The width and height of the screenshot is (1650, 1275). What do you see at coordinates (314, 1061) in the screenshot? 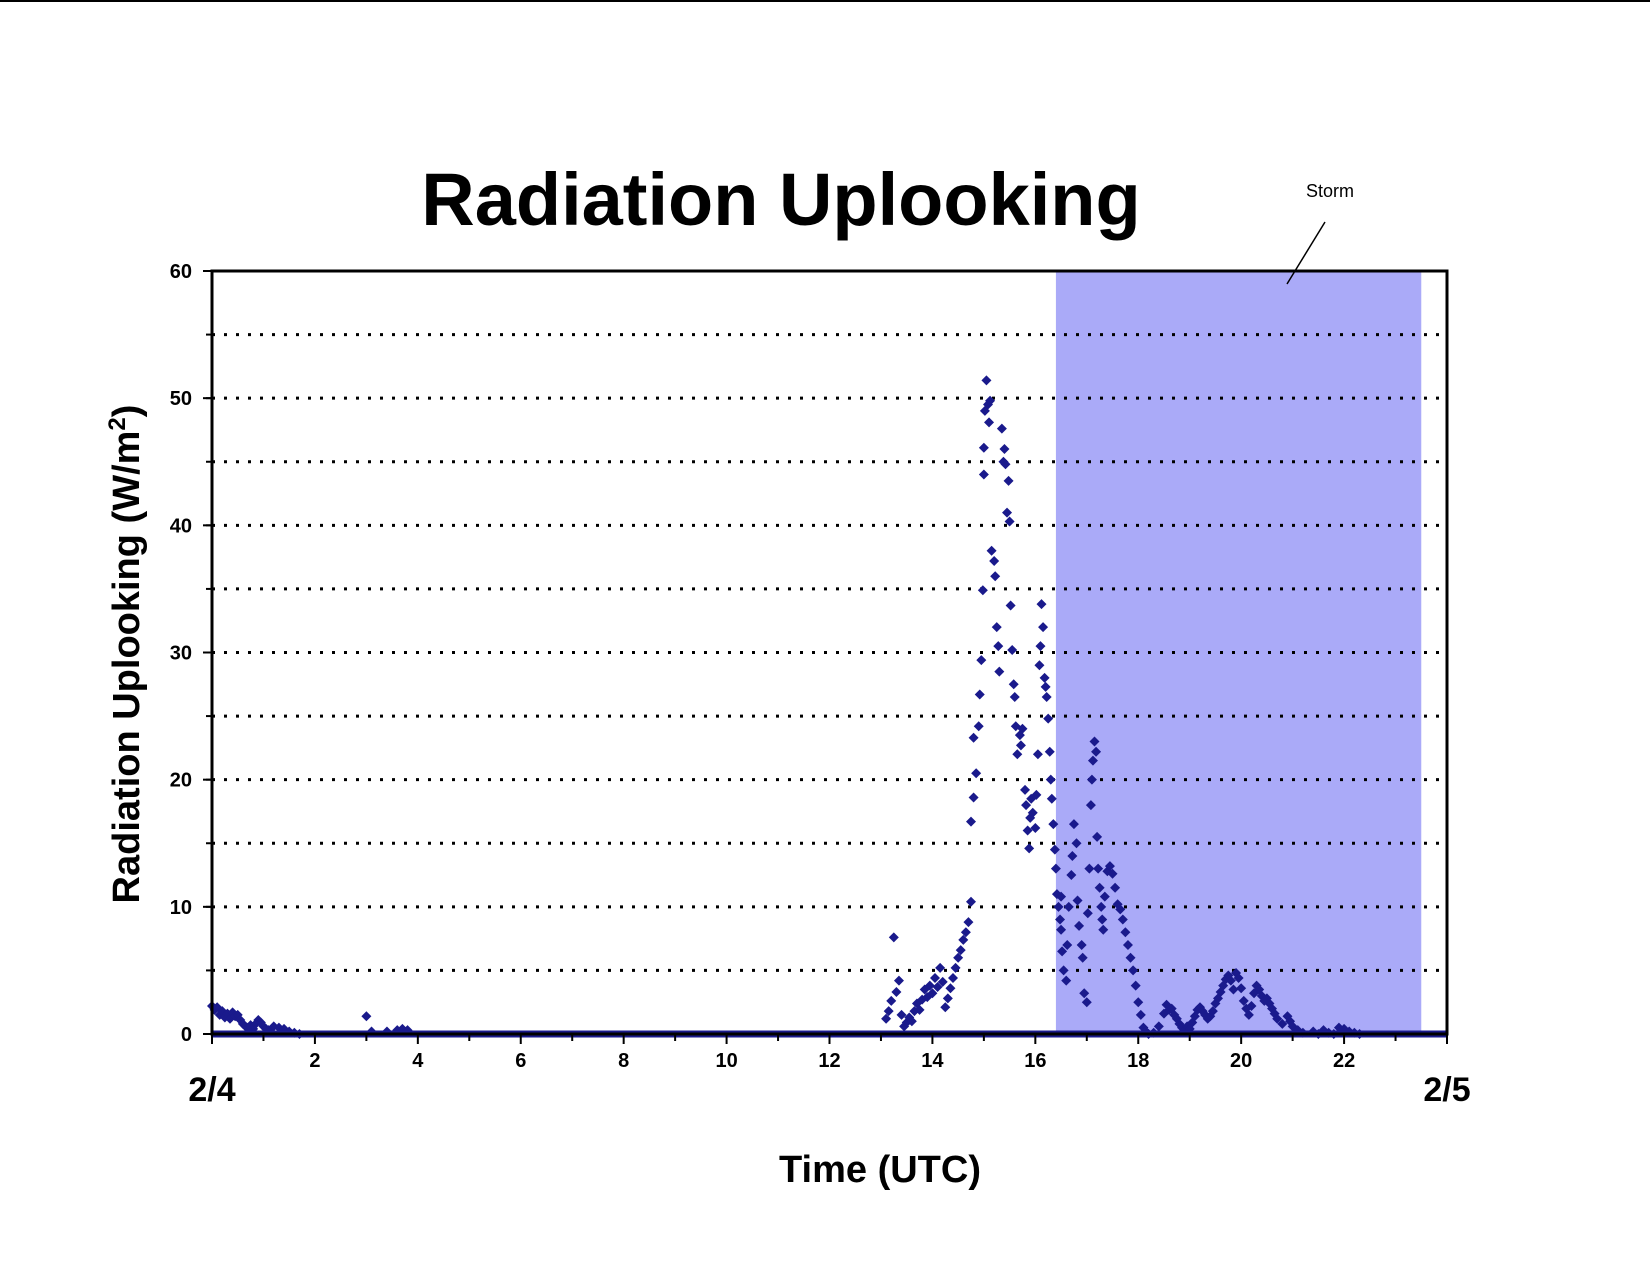
I see `x-tick-label: 2` at bounding box center [314, 1061].